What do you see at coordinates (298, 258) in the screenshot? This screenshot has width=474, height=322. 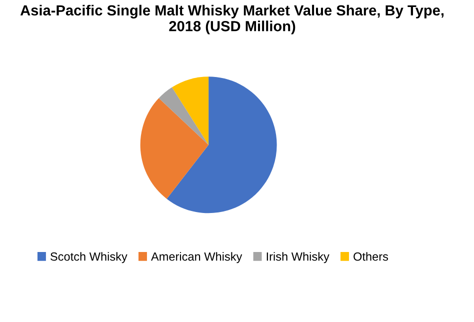 I see `legend-label: Irish Whisky` at bounding box center [298, 258].